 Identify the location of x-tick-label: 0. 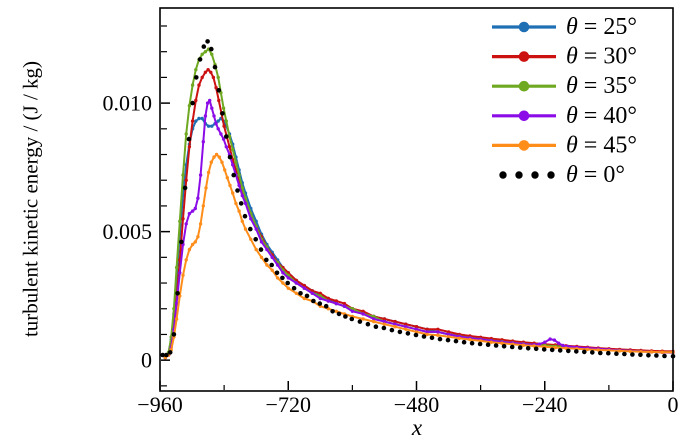
(673, 404).